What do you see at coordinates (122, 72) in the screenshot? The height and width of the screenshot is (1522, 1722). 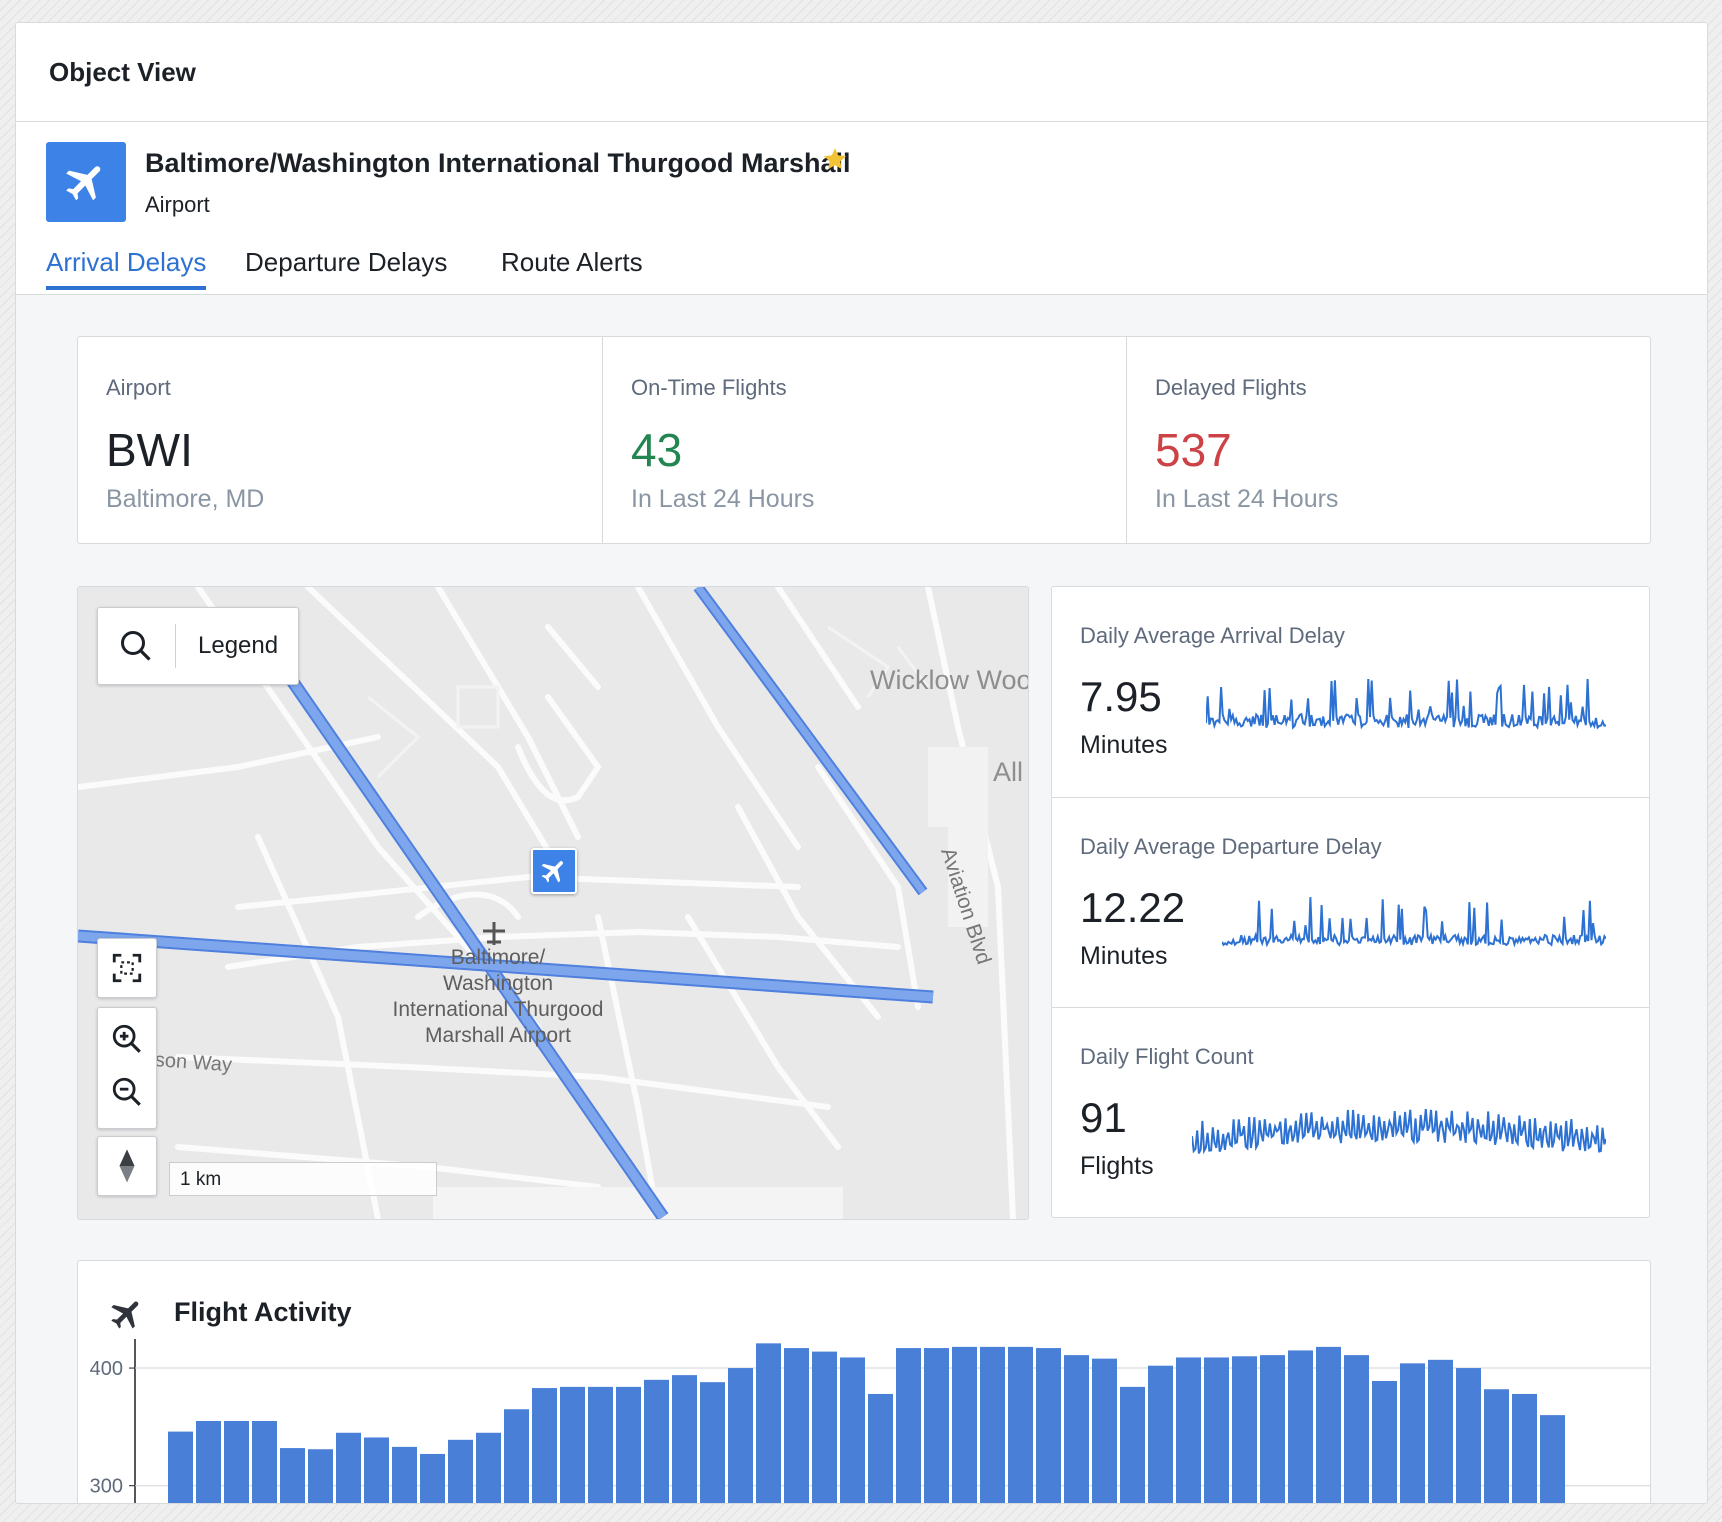 I see `panel-title: Object View` at bounding box center [122, 72].